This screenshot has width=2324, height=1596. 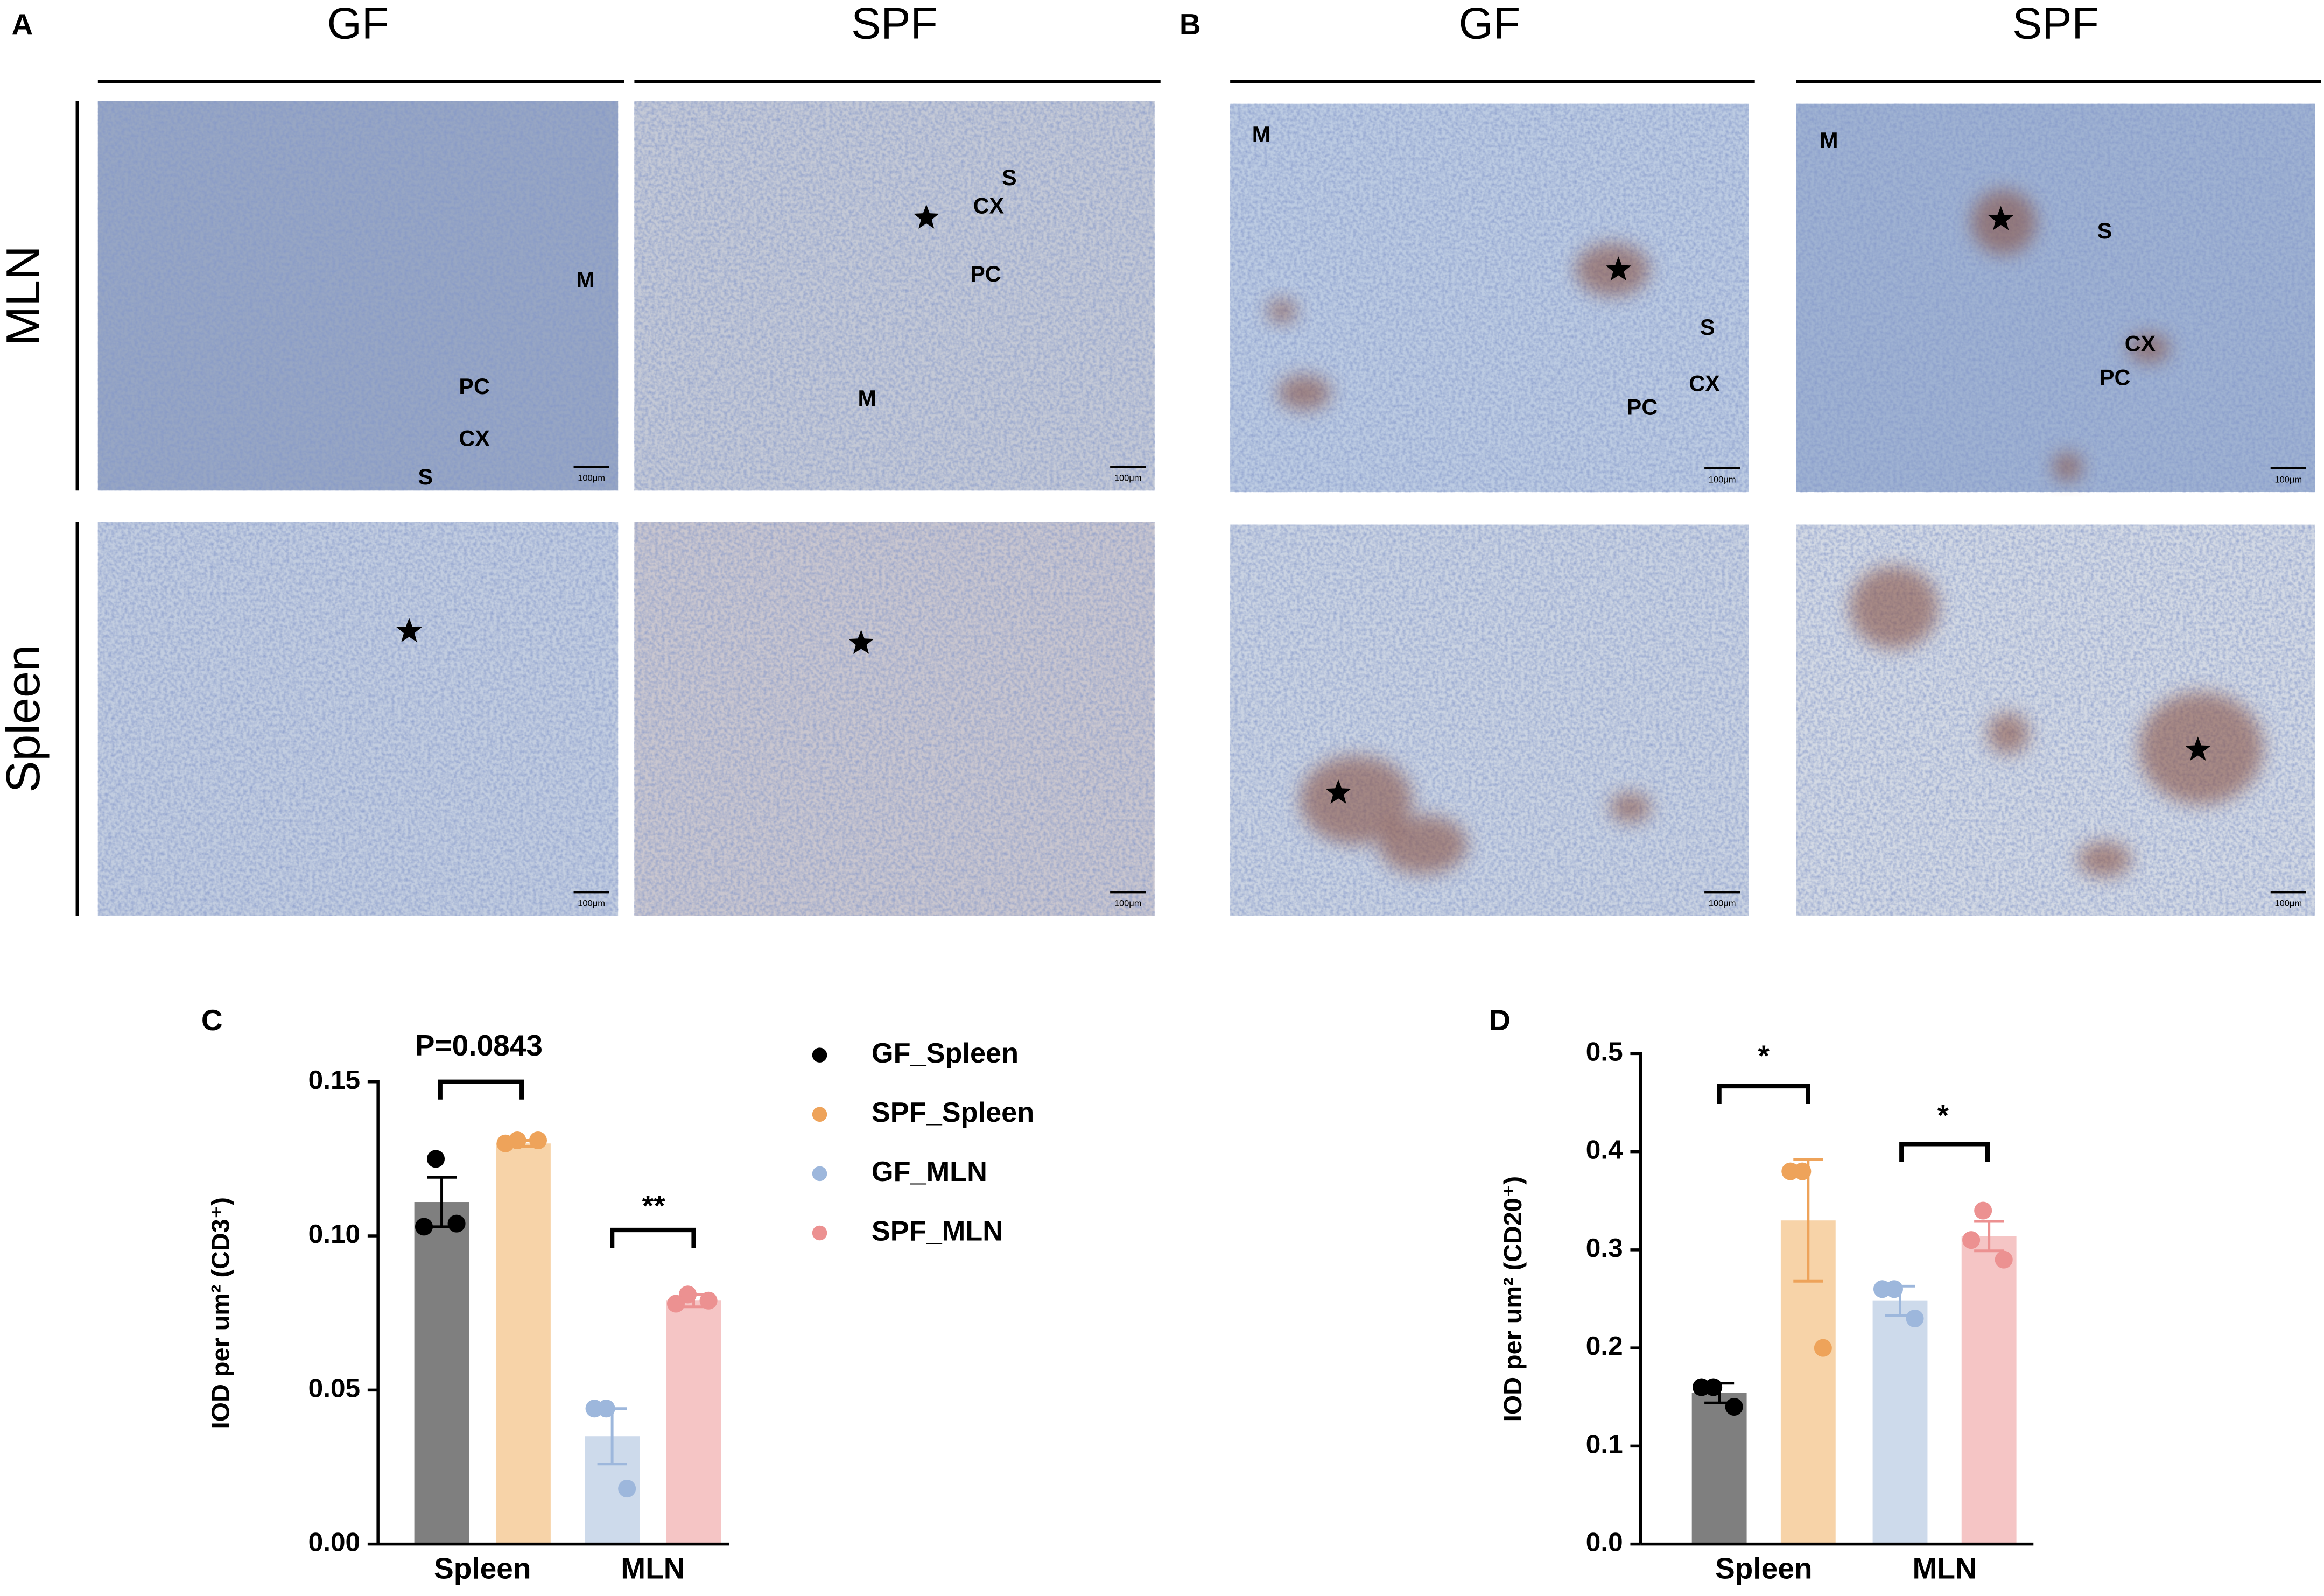 I want to click on panel-label: A, so click(x=22, y=25).